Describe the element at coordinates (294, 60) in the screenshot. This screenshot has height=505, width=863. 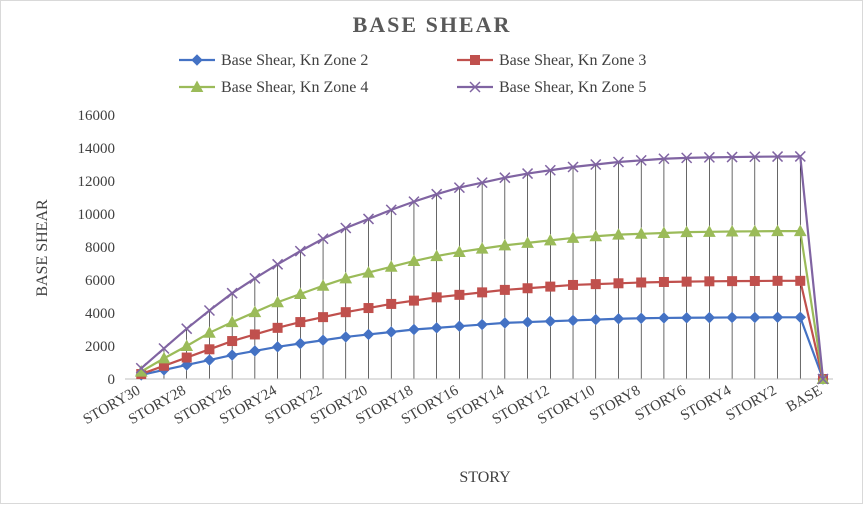
I see `legend-label: Base Shear, Kn Zone 2` at that location.